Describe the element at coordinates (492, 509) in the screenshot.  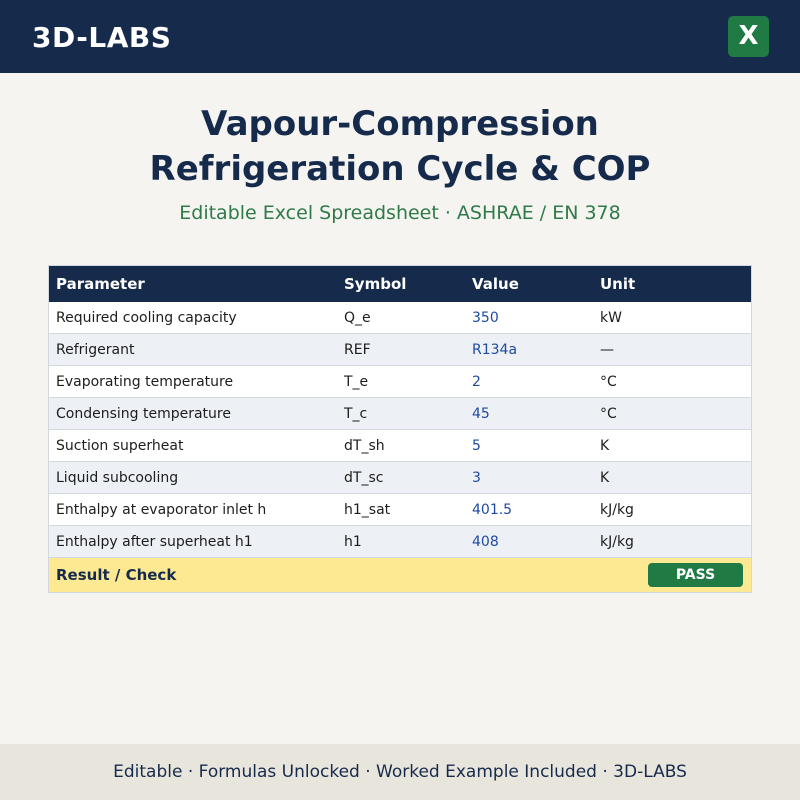
I see `value-cell: 401.5` at that location.